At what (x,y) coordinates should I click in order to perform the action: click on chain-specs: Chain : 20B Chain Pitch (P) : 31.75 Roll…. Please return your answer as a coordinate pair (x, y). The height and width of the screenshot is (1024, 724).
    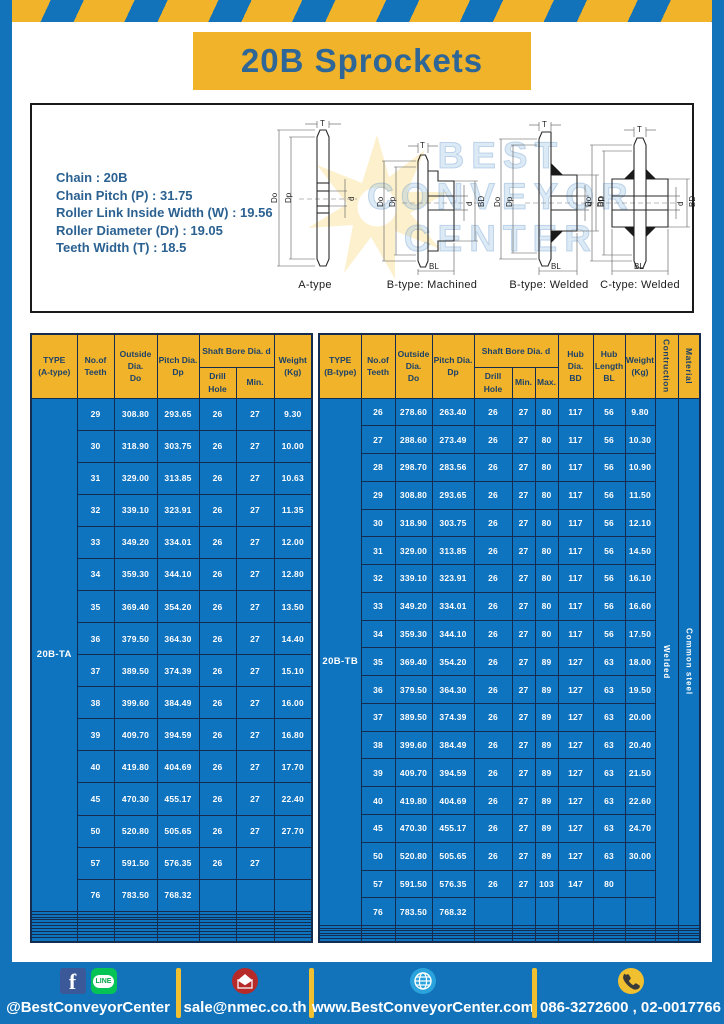
    Looking at the image, I should click on (164, 213).